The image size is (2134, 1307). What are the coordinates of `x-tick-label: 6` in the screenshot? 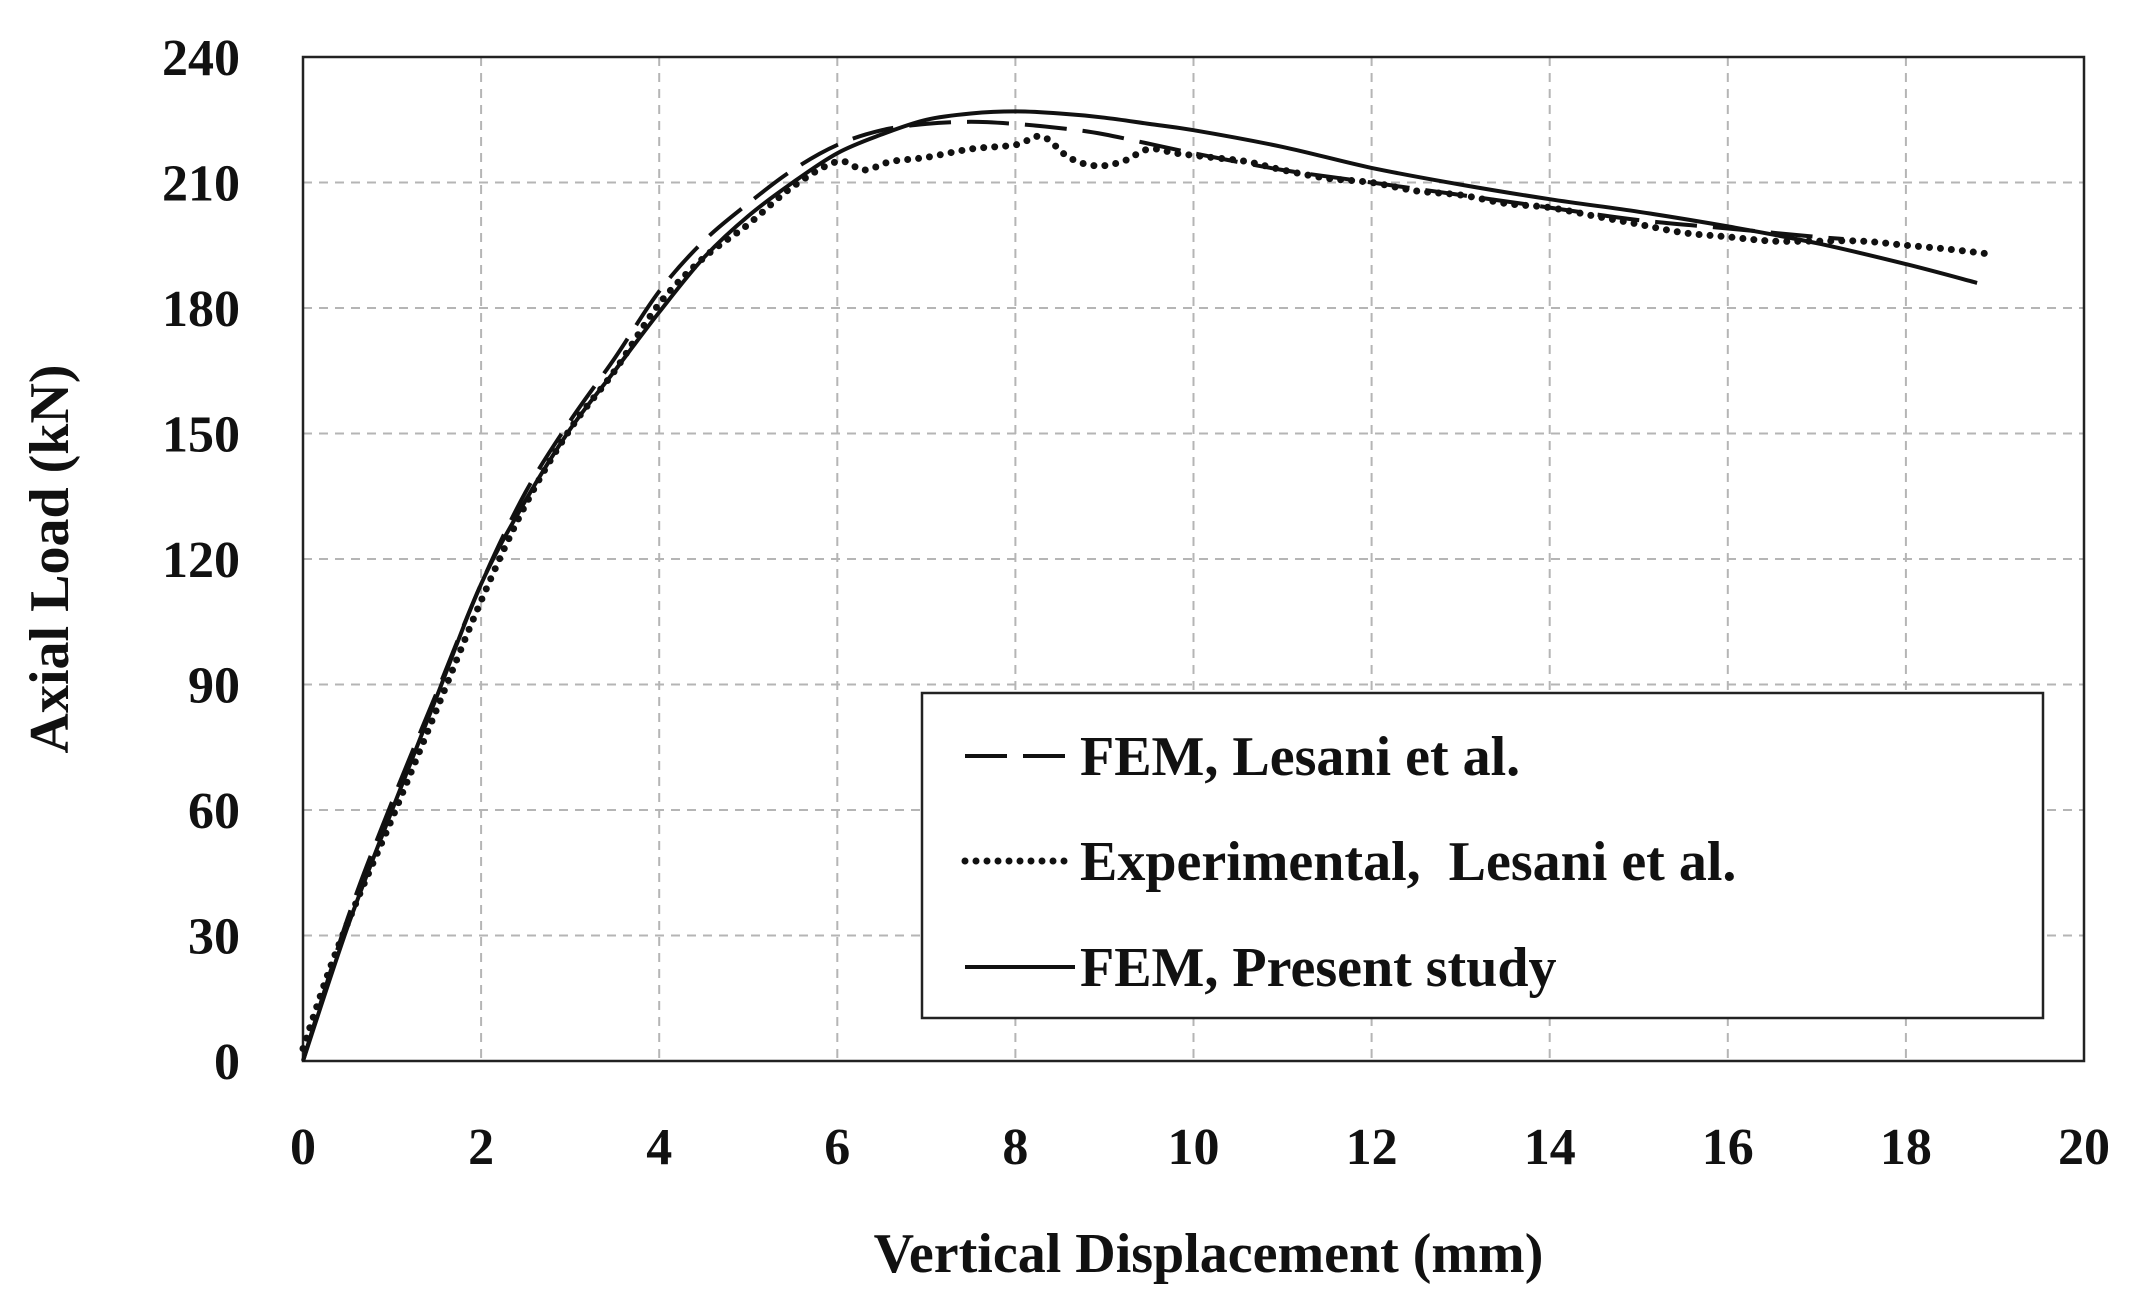 It's located at (837, 1147).